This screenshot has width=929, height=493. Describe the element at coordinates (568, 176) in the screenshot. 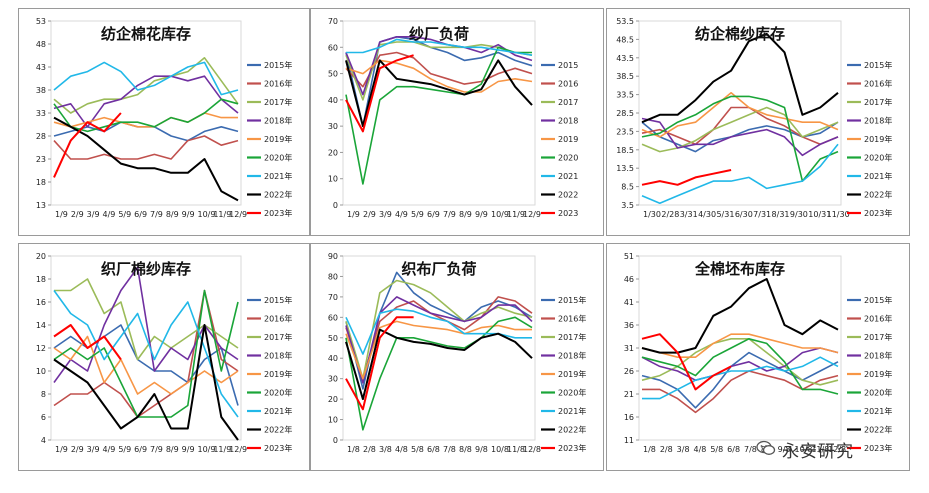

I see `legend-label: 2021` at that location.